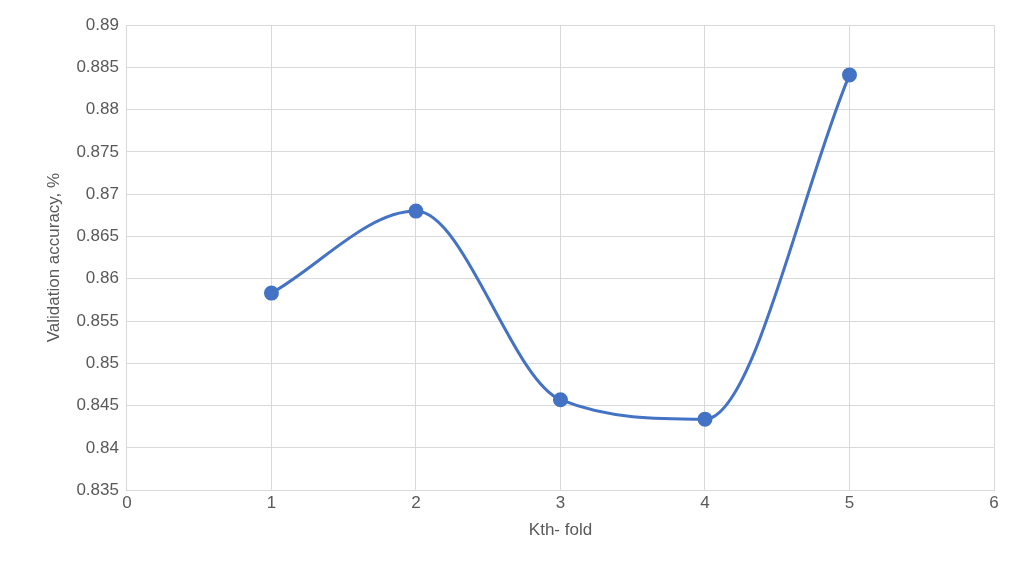 This screenshot has width=1024, height=570. What do you see at coordinates (102, 24) in the screenshot?
I see `y-tick-label: 0.89` at bounding box center [102, 24].